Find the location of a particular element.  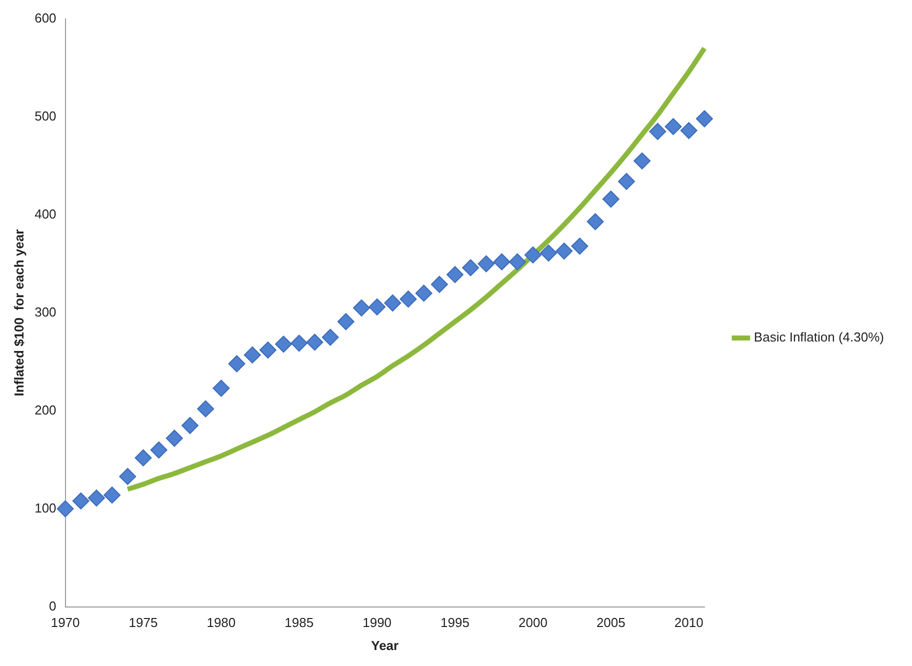

x-tick-label: 2000 is located at coordinates (533, 622).